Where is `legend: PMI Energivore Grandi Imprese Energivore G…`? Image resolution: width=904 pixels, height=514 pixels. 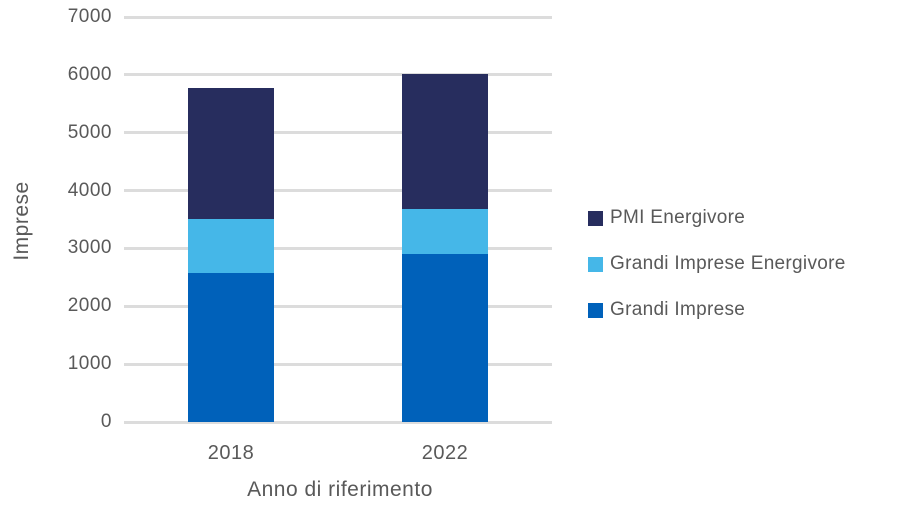
legend: PMI Energivore Grandi Imprese Energivore G… is located at coordinates (717, 276).